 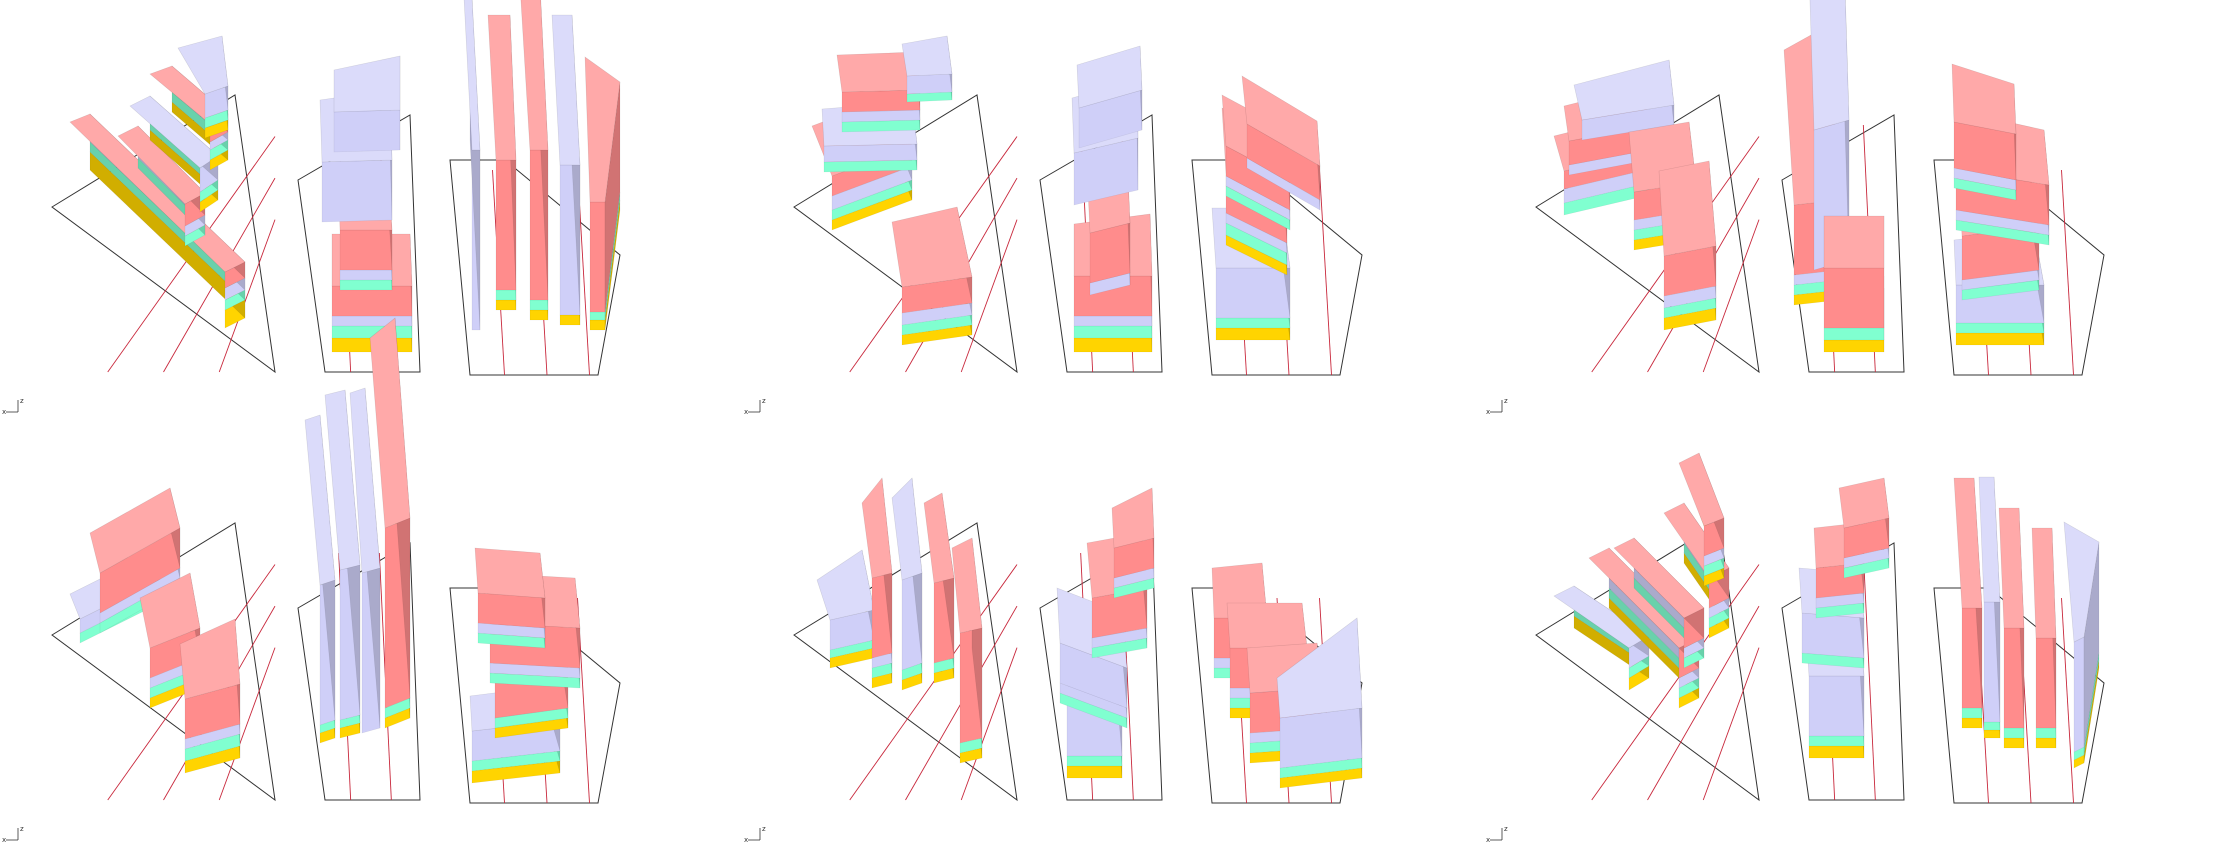 I want to click on building-block-8-roof, so click(x=1854, y=242).